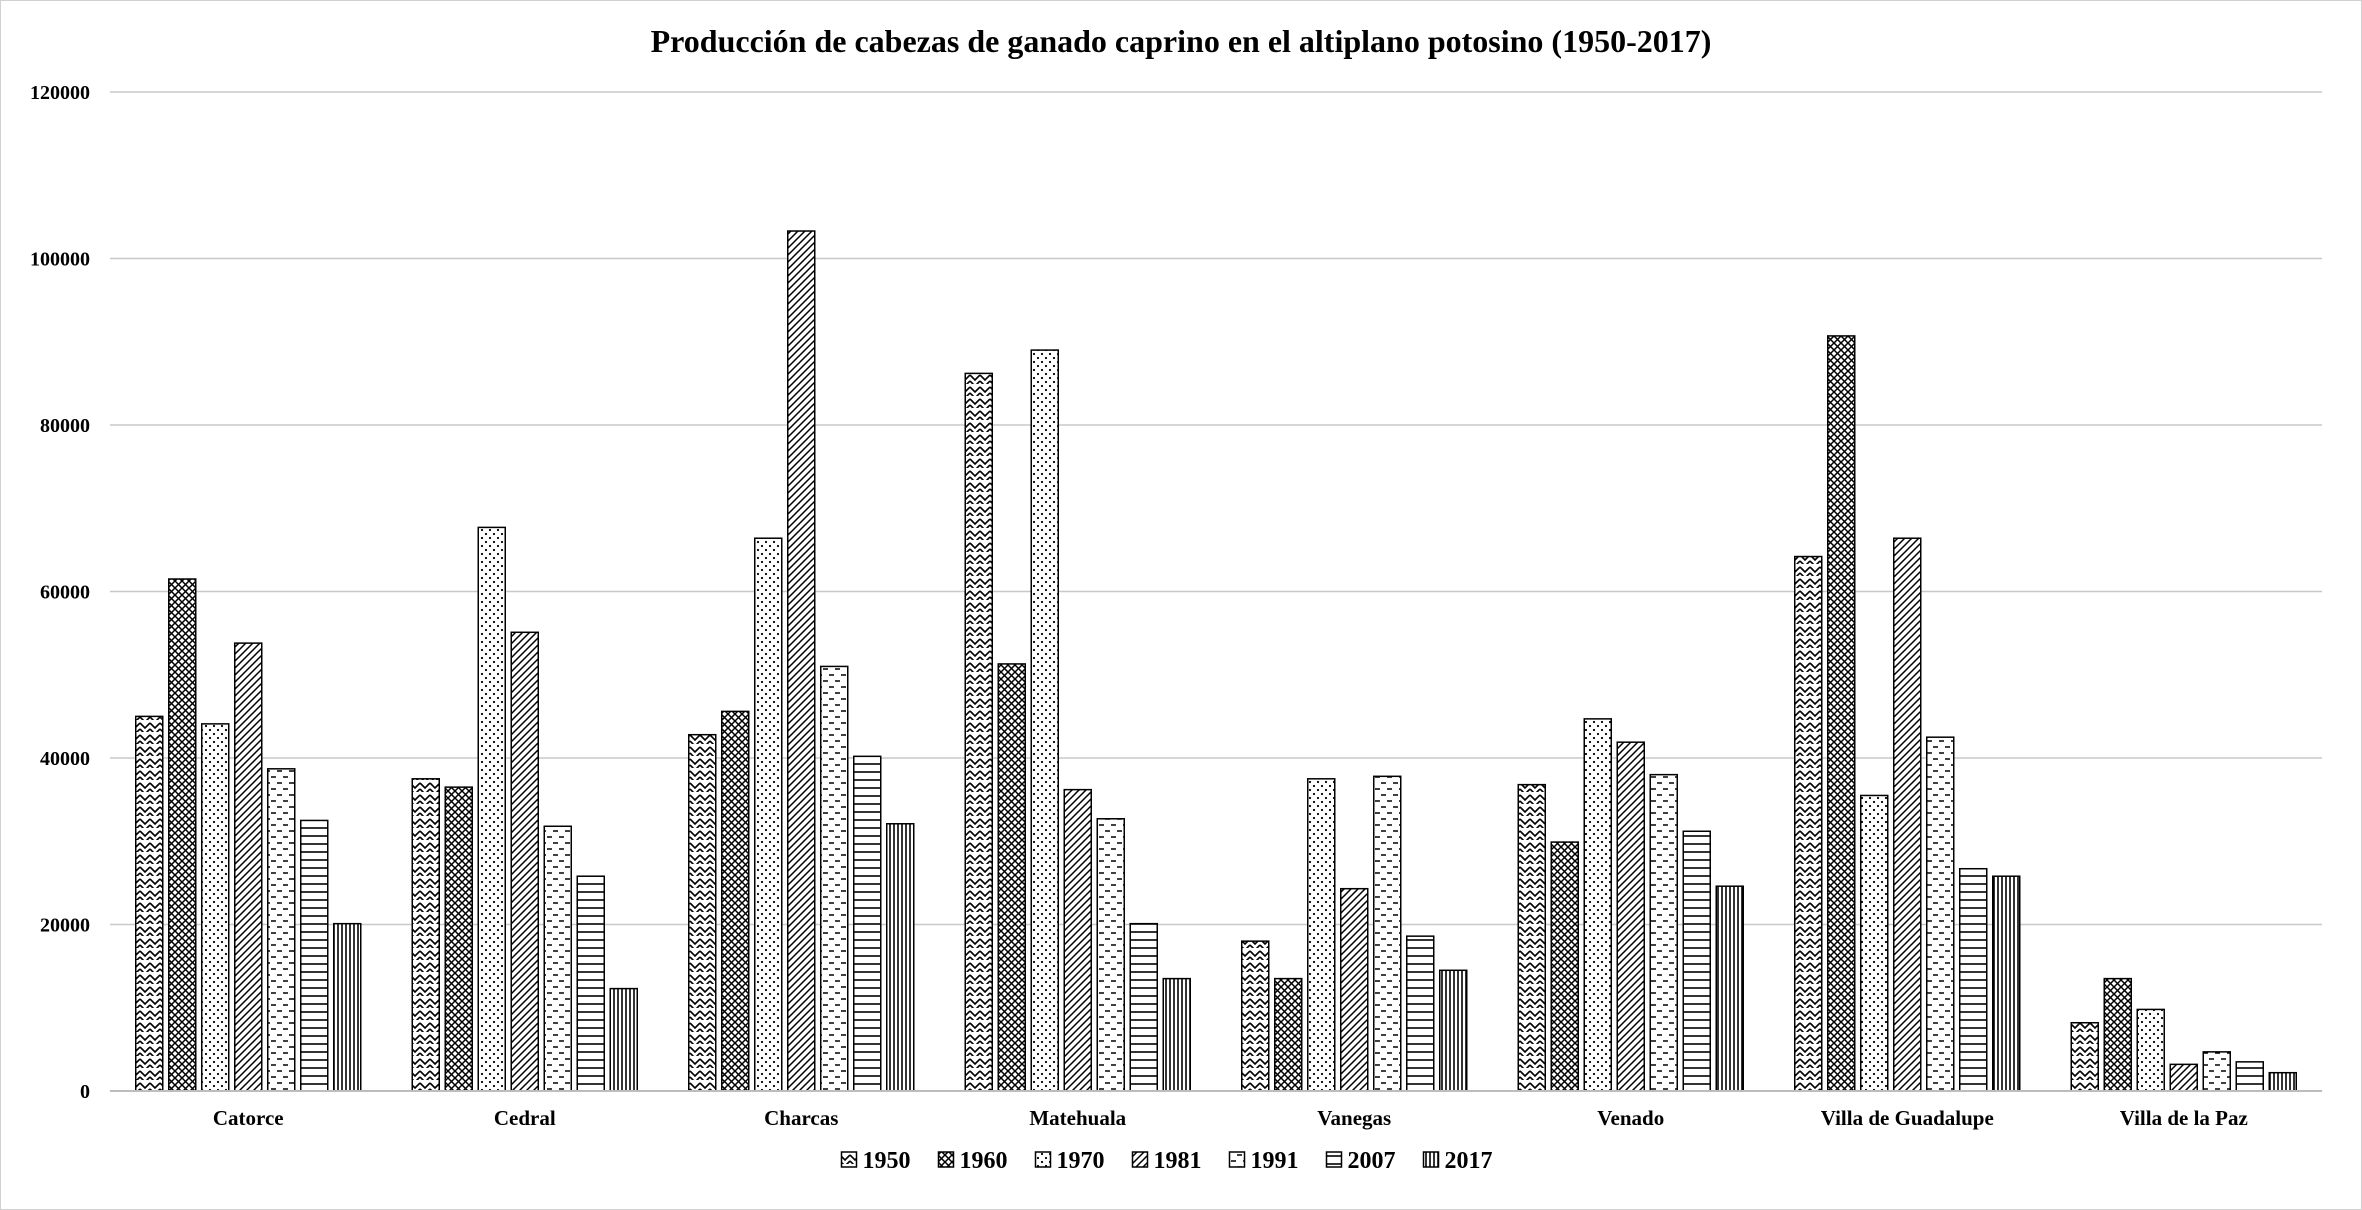 The width and height of the screenshot is (2362, 1210). What do you see at coordinates (1696, 961) in the screenshot?
I see `bar-2007-venado` at bounding box center [1696, 961].